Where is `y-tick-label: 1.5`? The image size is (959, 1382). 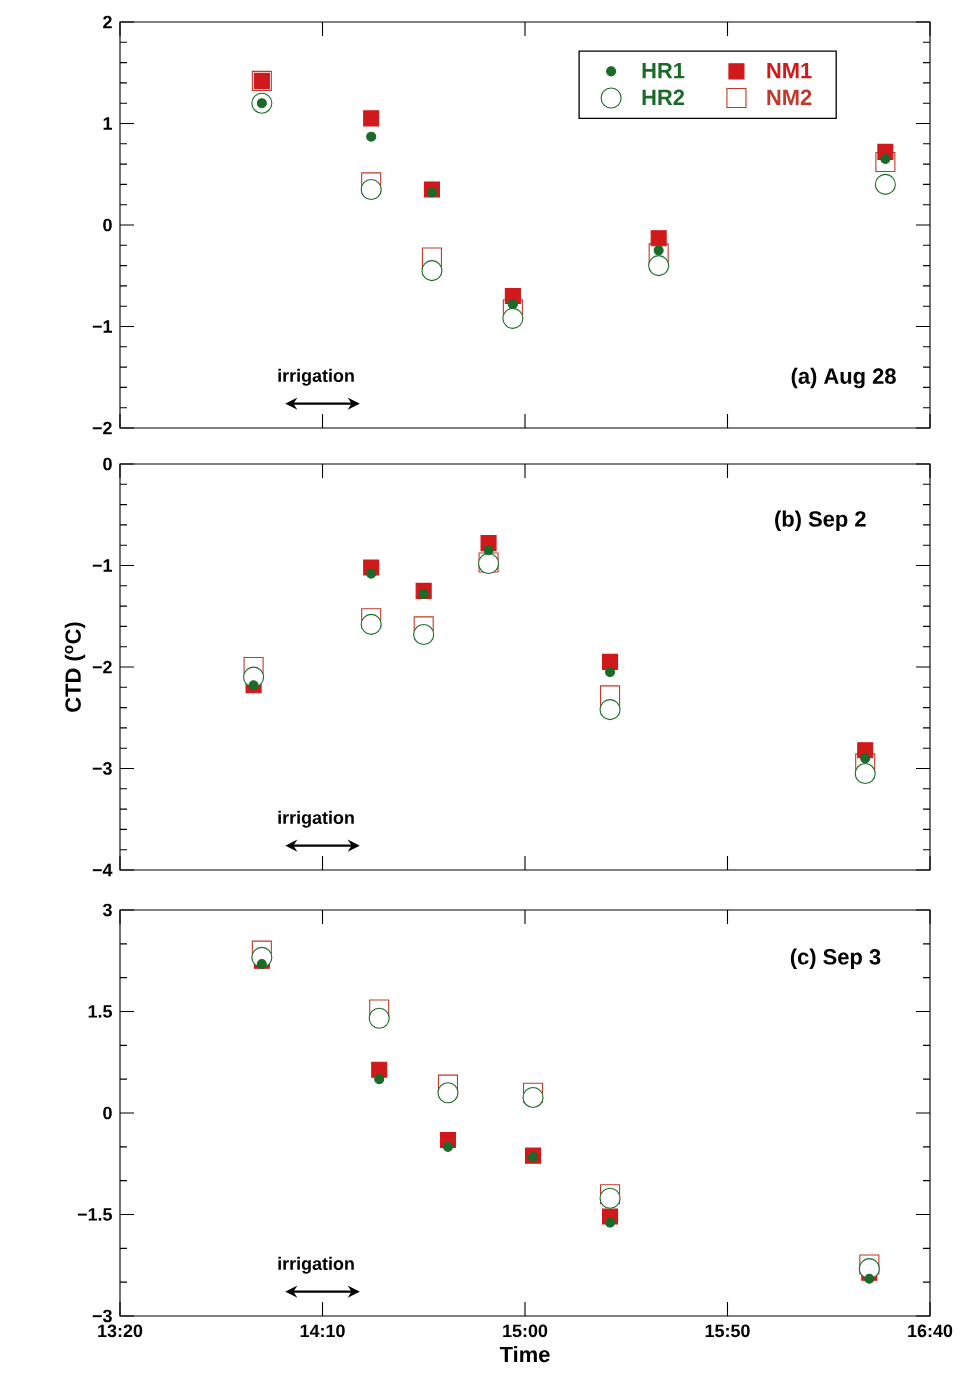
y-tick-label: 1.5 is located at coordinates (100, 1011).